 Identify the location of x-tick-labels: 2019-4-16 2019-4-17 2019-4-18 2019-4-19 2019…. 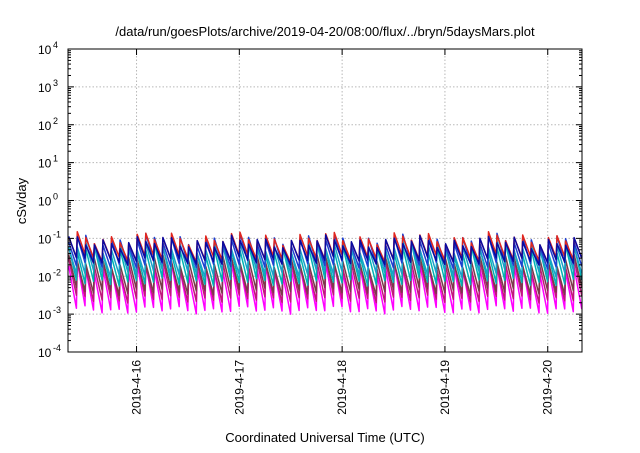
(342, 387).